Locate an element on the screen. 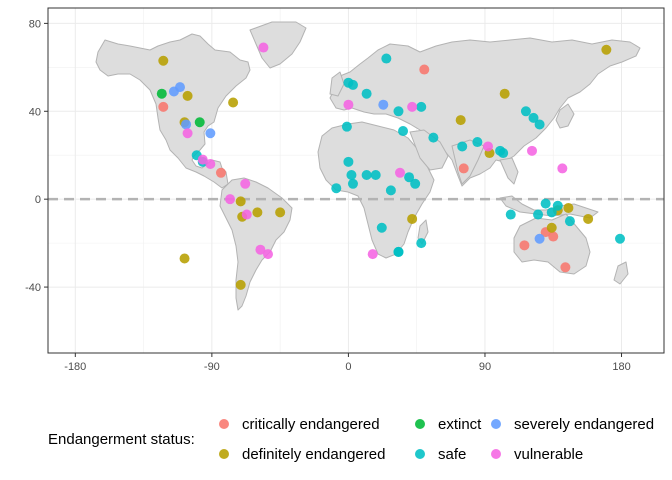 The width and height of the screenshot is (672, 480). legend-key-vulnerable is located at coordinates (496, 454).